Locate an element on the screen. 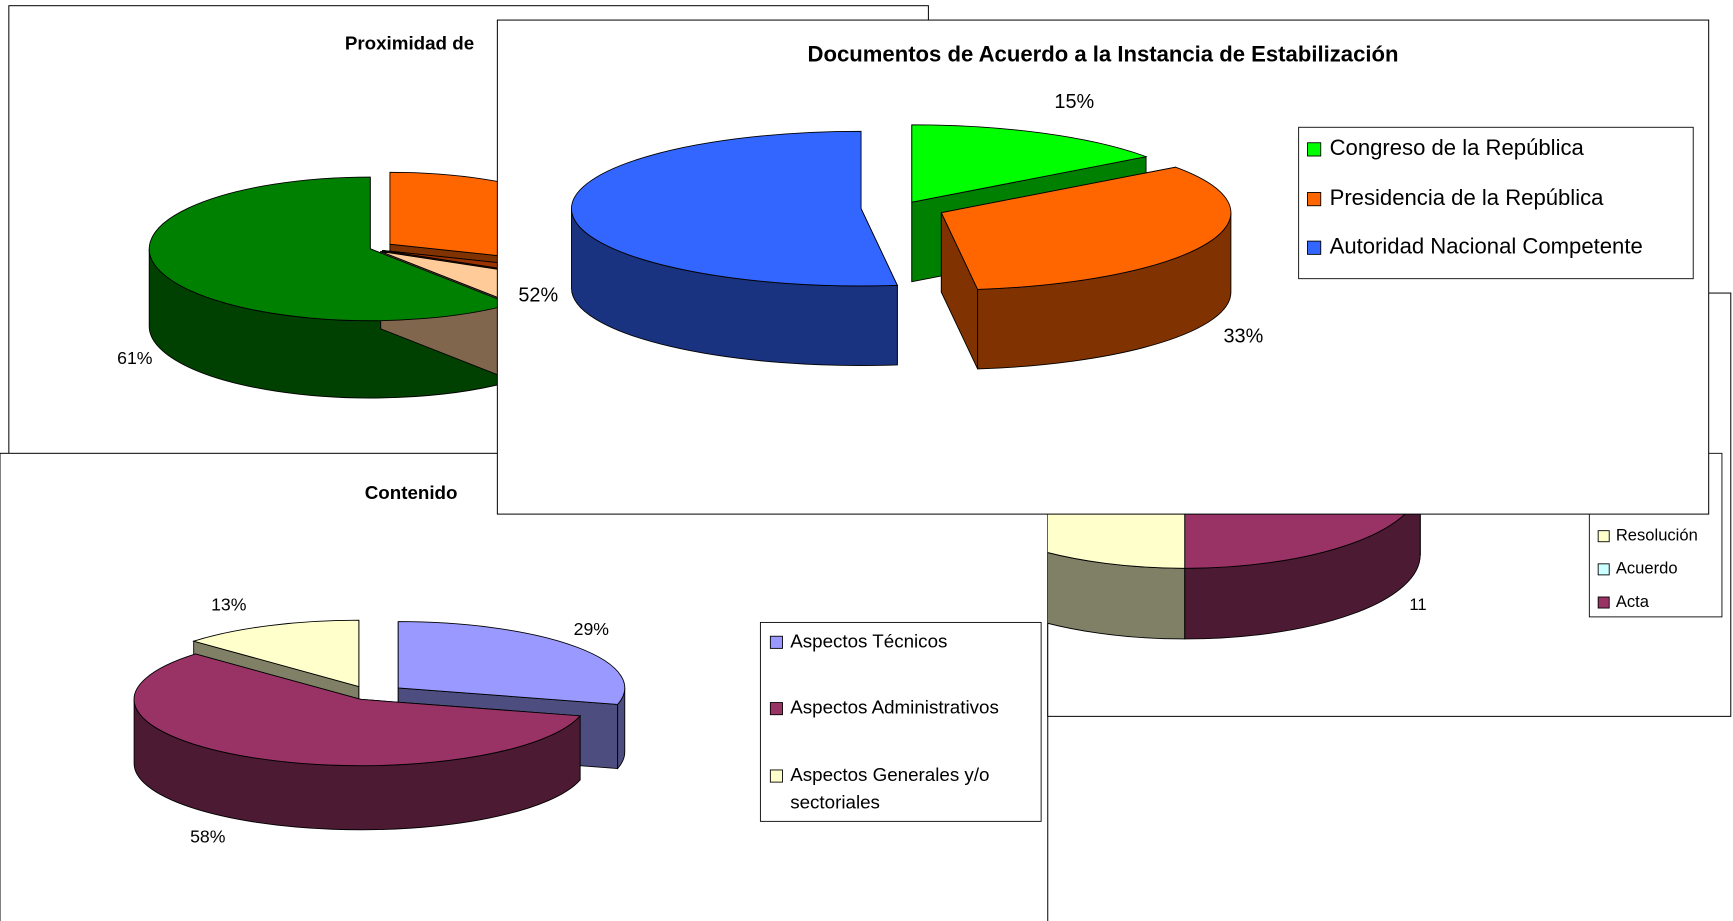 The image size is (1733, 921). chart-title: Contenido is located at coordinates (411, 492).